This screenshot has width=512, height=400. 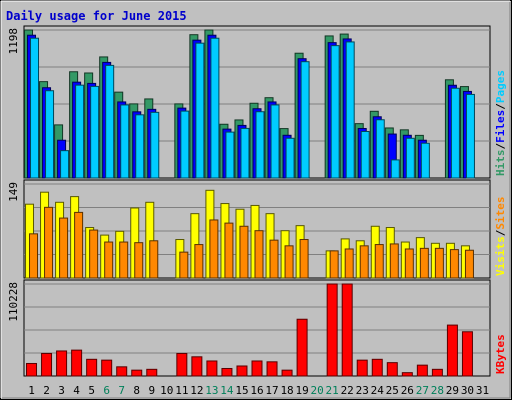 What do you see at coordinates (392, 390) in the screenshot?
I see `x-tick-label: 25` at bounding box center [392, 390].